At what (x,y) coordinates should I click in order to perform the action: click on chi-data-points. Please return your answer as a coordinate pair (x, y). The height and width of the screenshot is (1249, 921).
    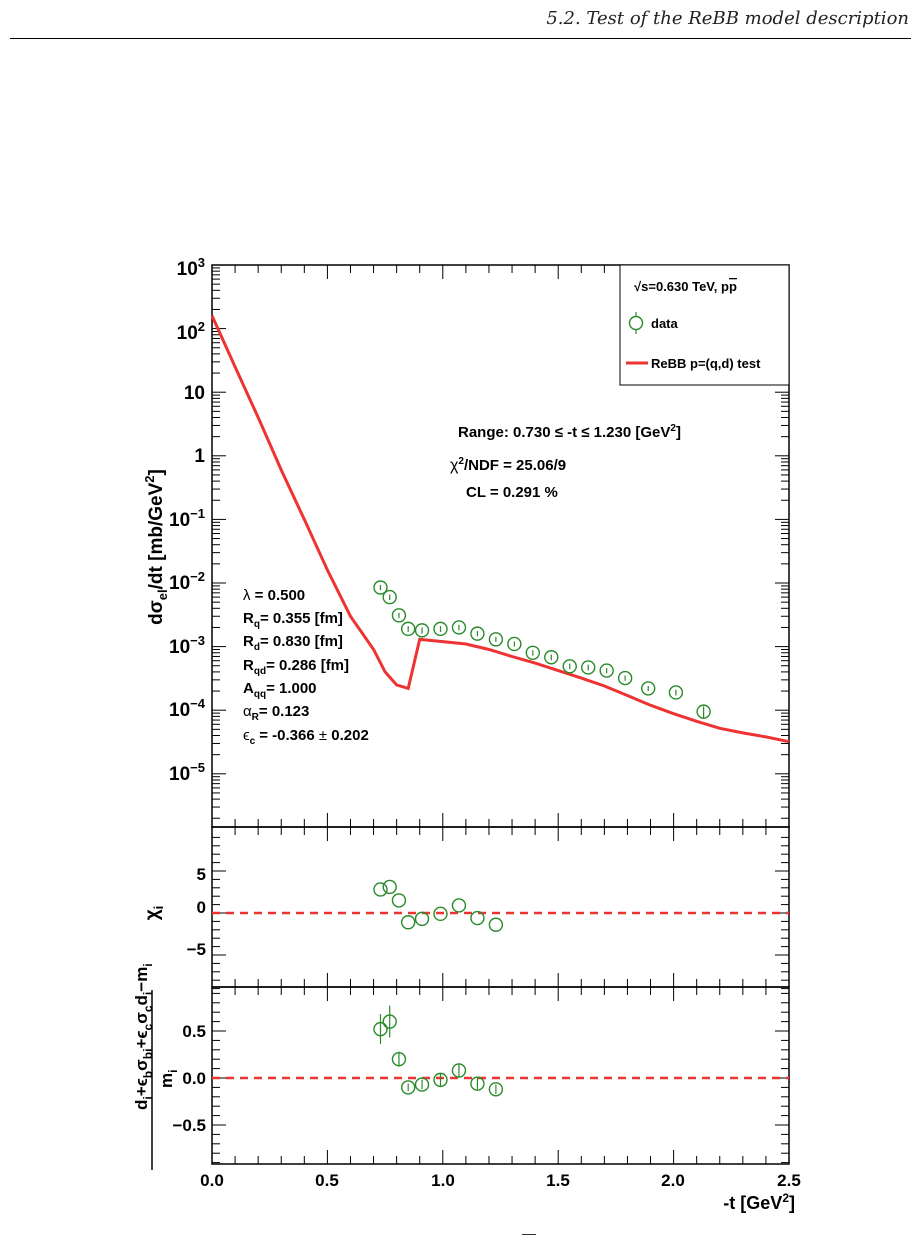
    Looking at the image, I should click on (438, 905).